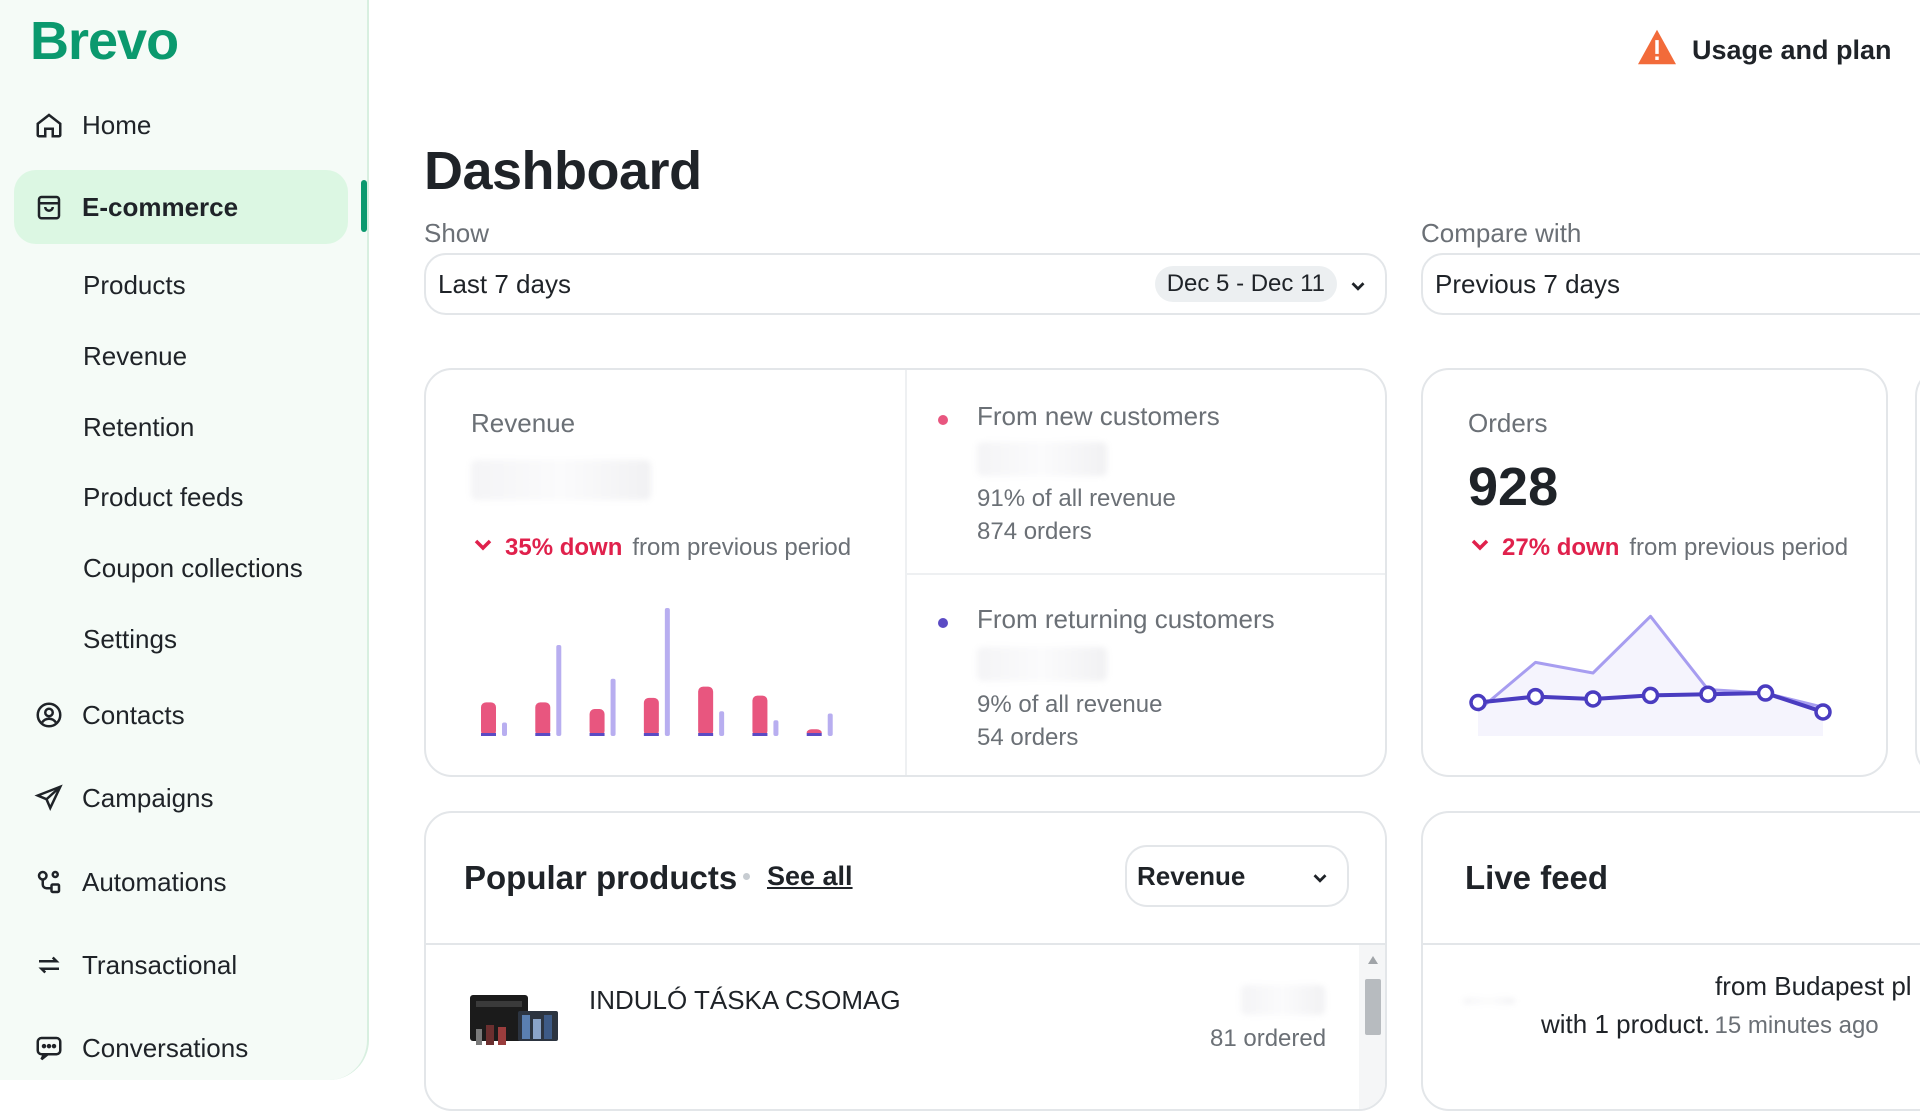 The height and width of the screenshot is (1111, 1920). Describe the element at coordinates (154, 881) in the screenshot. I see `sidebar-item-label: Automations` at that location.